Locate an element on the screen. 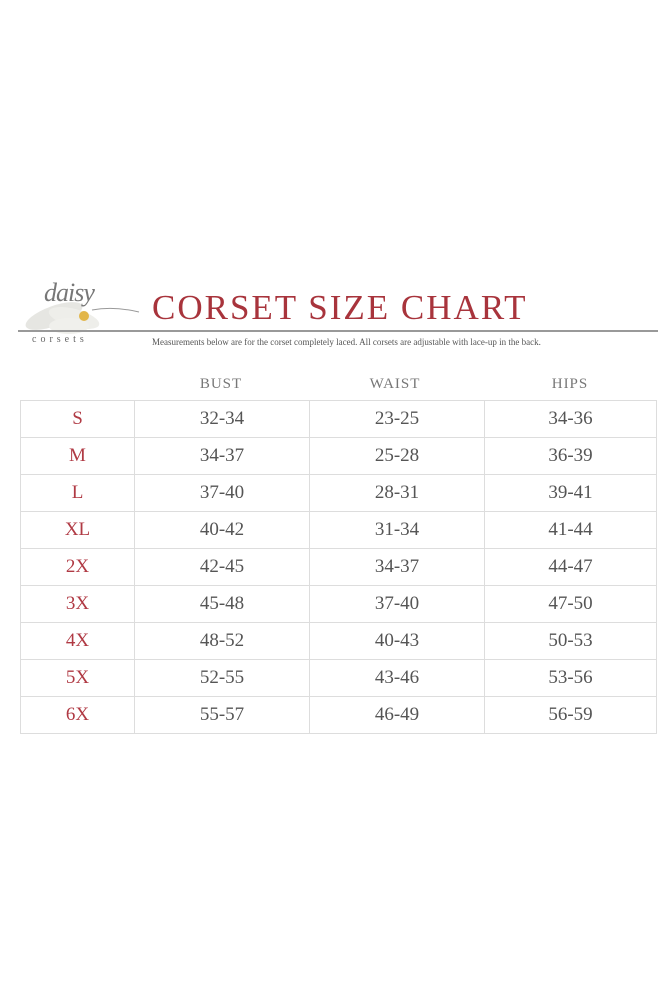 This screenshot has width=666, height=999. waist-cell: 31-34 is located at coordinates (397, 530).